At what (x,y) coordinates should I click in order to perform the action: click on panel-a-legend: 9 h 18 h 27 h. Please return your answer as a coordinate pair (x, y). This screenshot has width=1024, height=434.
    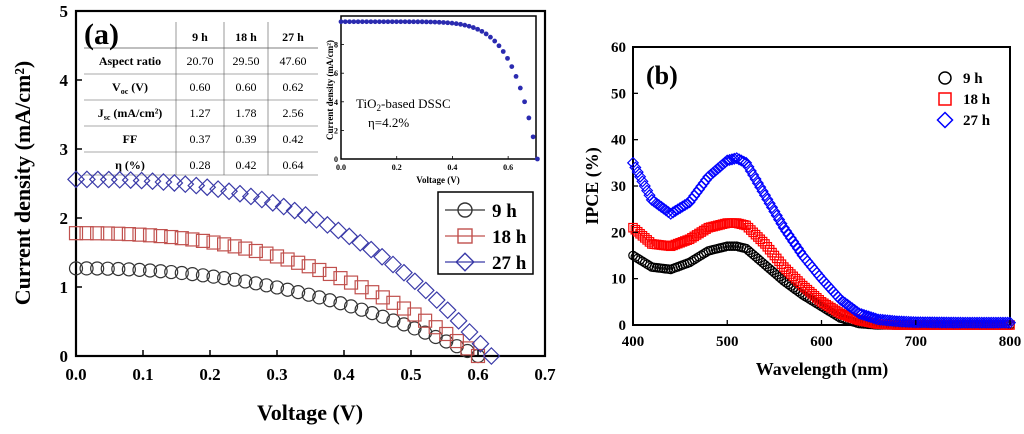
    Looking at the image, I should click on (485, 233).